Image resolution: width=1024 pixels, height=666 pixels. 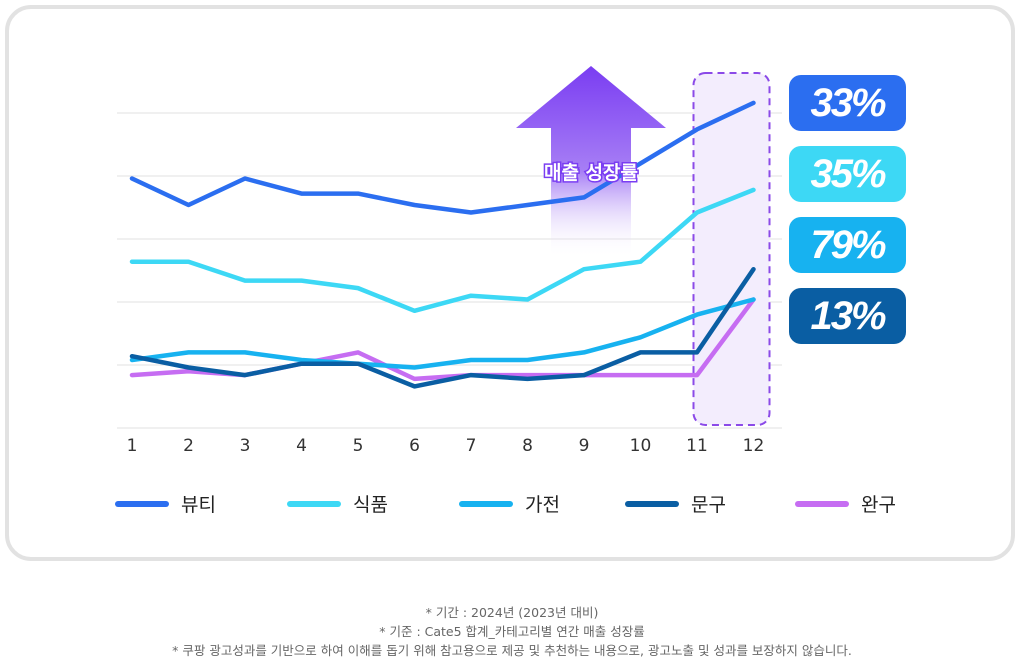 What do you see at coordinates (301, 446) in the screenshot?
I see `x-tick-label: 4` at bounding box center [301, 446].